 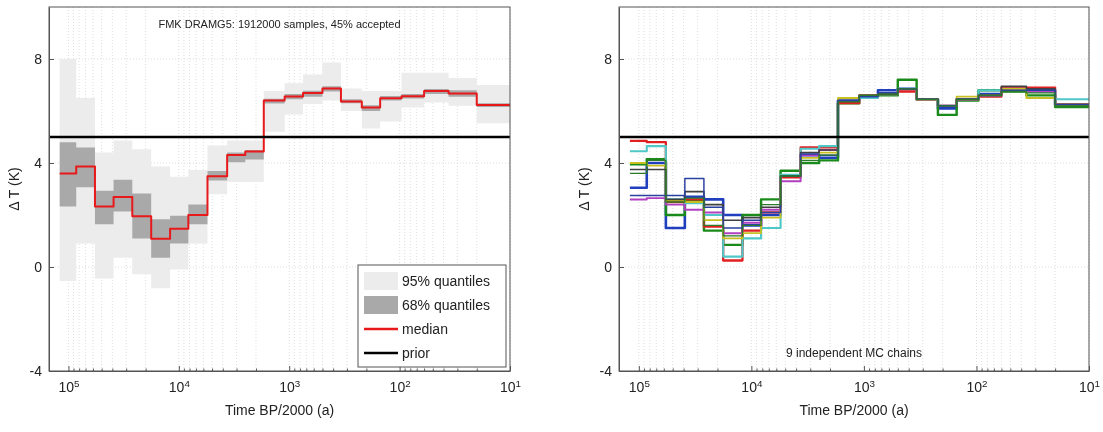 I want to click on legend-label: median, so click(x=425, y=329).